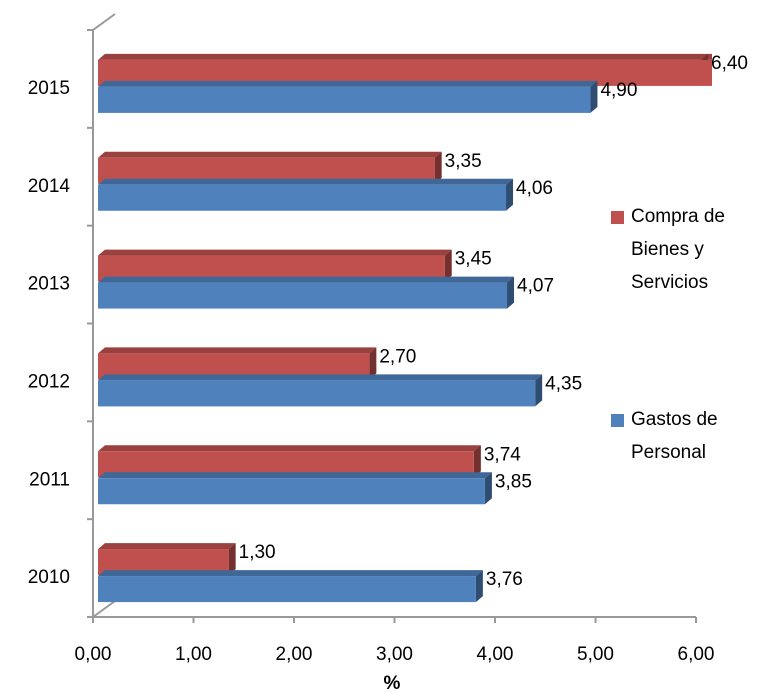 The width and height of the screenshot is (759, 692). What do you see at coordinates (674, 436) in the screenshot?
I see `legend-label: Gastos de Personal` at bounding box center [674, 436].